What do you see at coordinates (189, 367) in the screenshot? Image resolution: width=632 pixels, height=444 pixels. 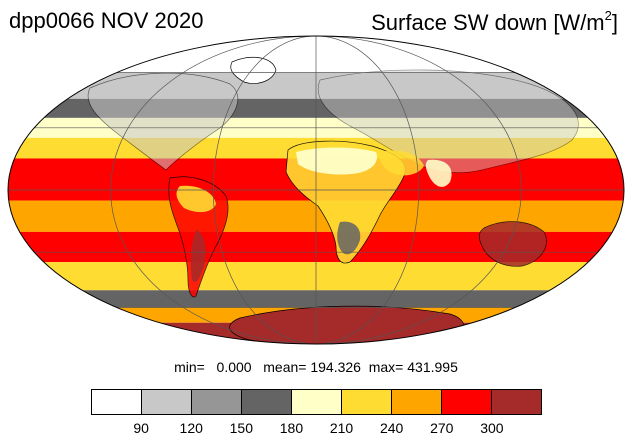 I see `min-label: min=` at bounding box center [189, 367].